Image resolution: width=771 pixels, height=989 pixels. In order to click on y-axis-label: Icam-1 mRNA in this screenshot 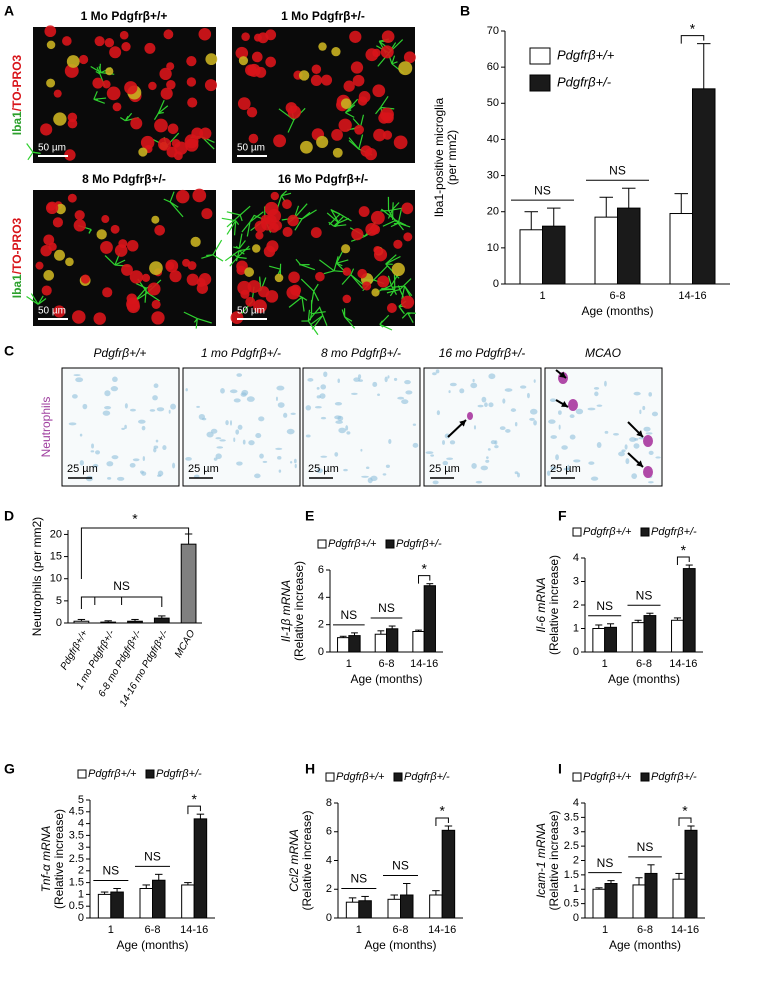, I will do `click(541, 860)`.